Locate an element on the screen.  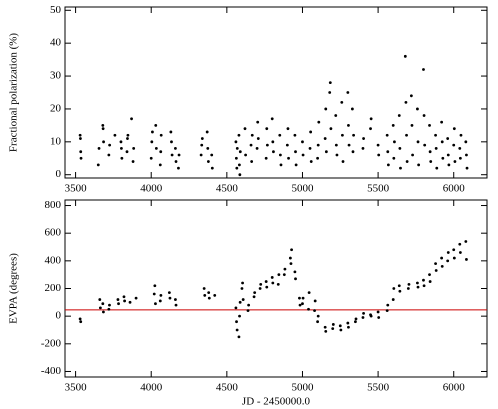
x-tick-label: 4500 is located at coordinates (227, 388).